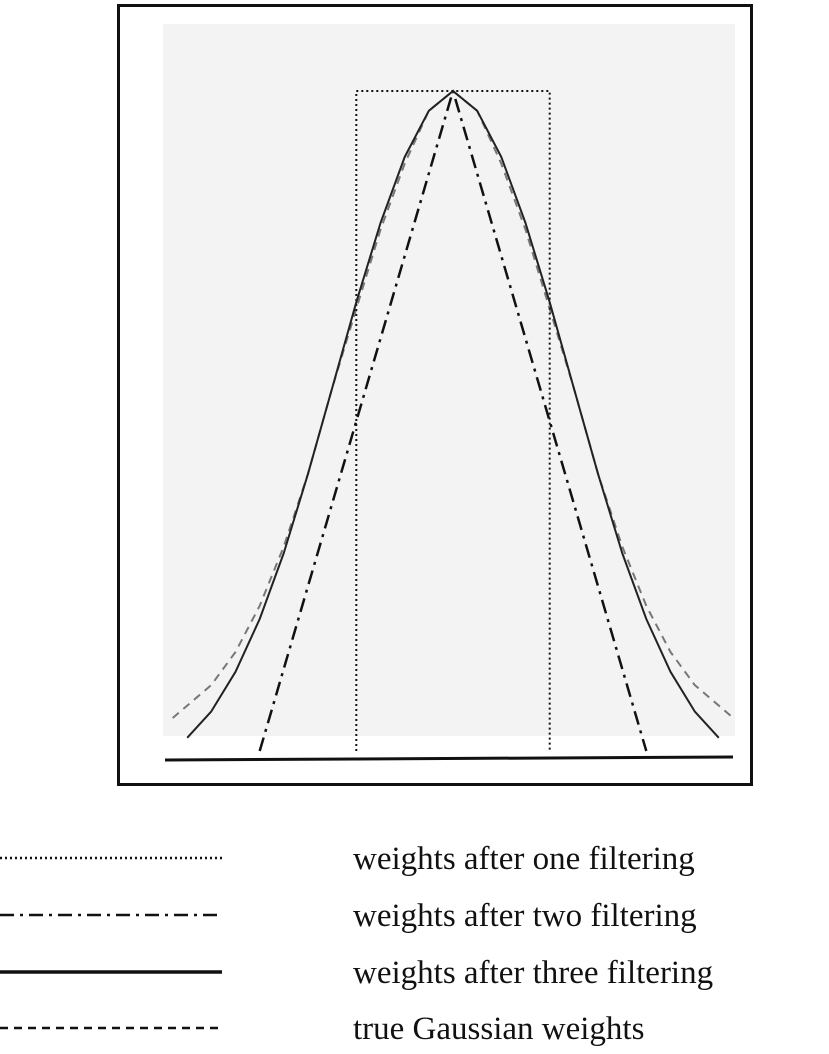 This screenshot has width=829, height=1054. I want to click on legend-label-2: weights after two filtering, so click(525, 916).